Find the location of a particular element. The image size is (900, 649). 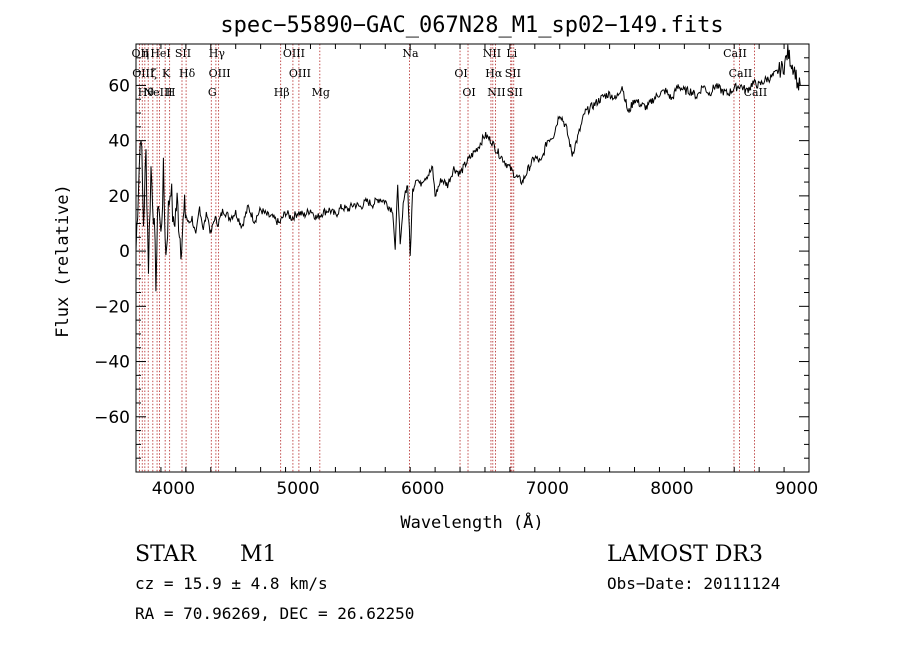

y-tick-label: 60 is located at coordinates (119, 86).